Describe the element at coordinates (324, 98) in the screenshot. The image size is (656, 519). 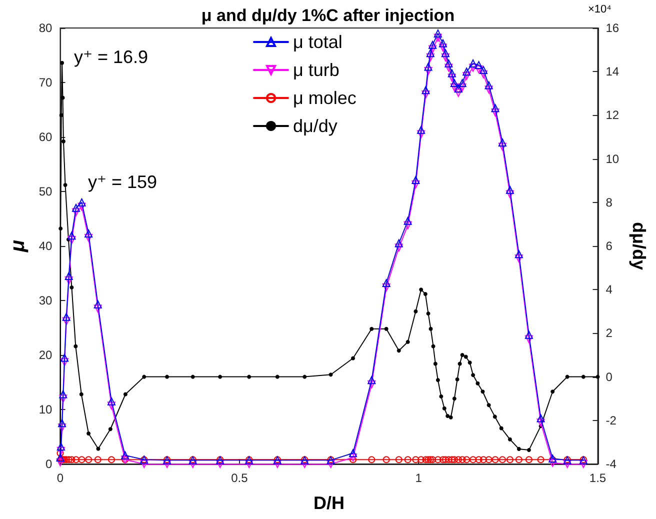
I see `legend-label: μ molec` at that location.